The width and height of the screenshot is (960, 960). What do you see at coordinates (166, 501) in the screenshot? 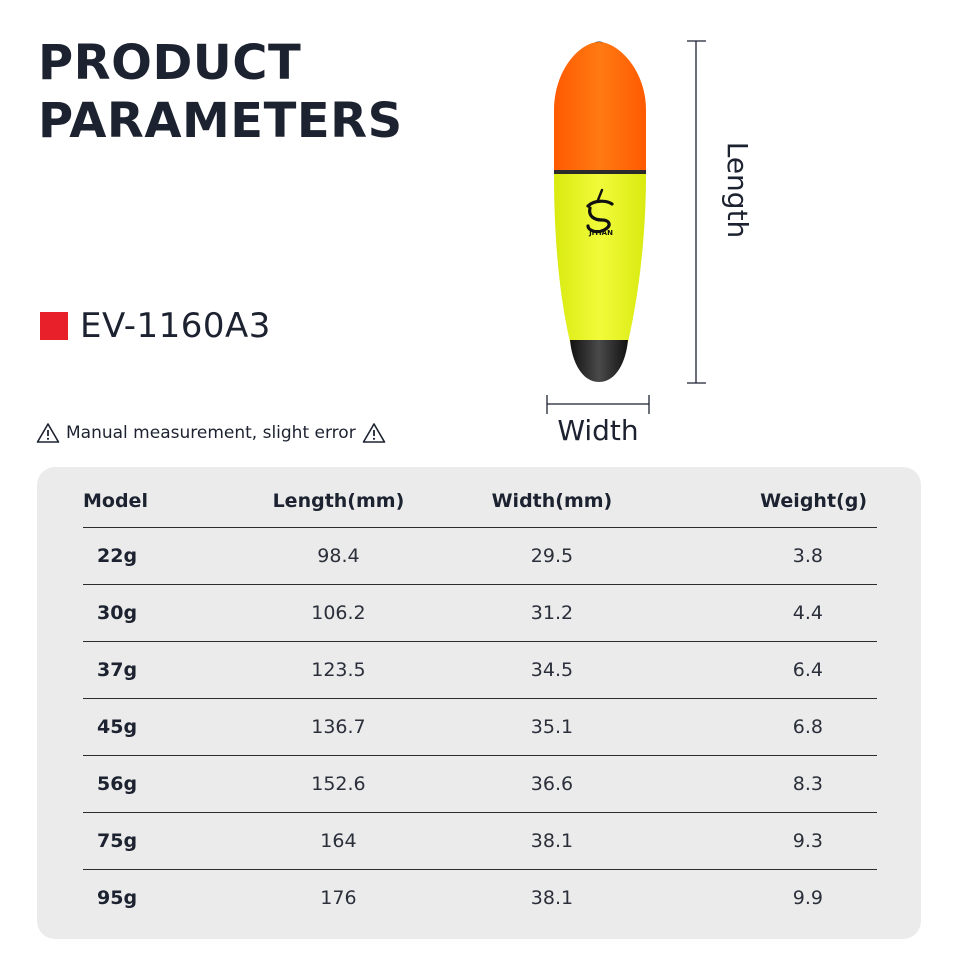
I see `column-header-model: Model` at bounding box center [166, 501].